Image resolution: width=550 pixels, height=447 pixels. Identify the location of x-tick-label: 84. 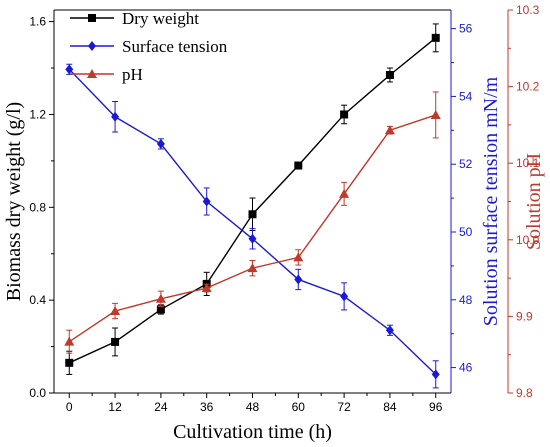
(390, 407).